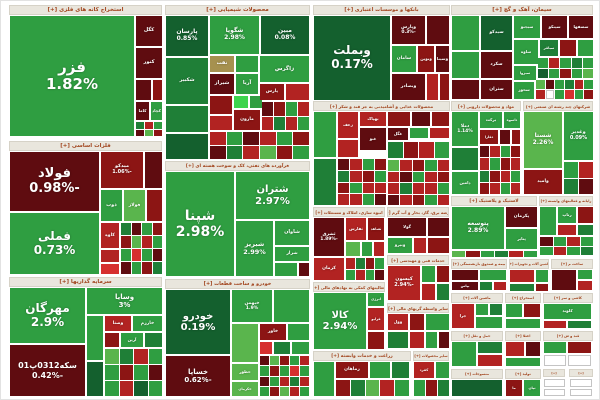  I want to click on stock-tile: وامید, so click(543, 182).